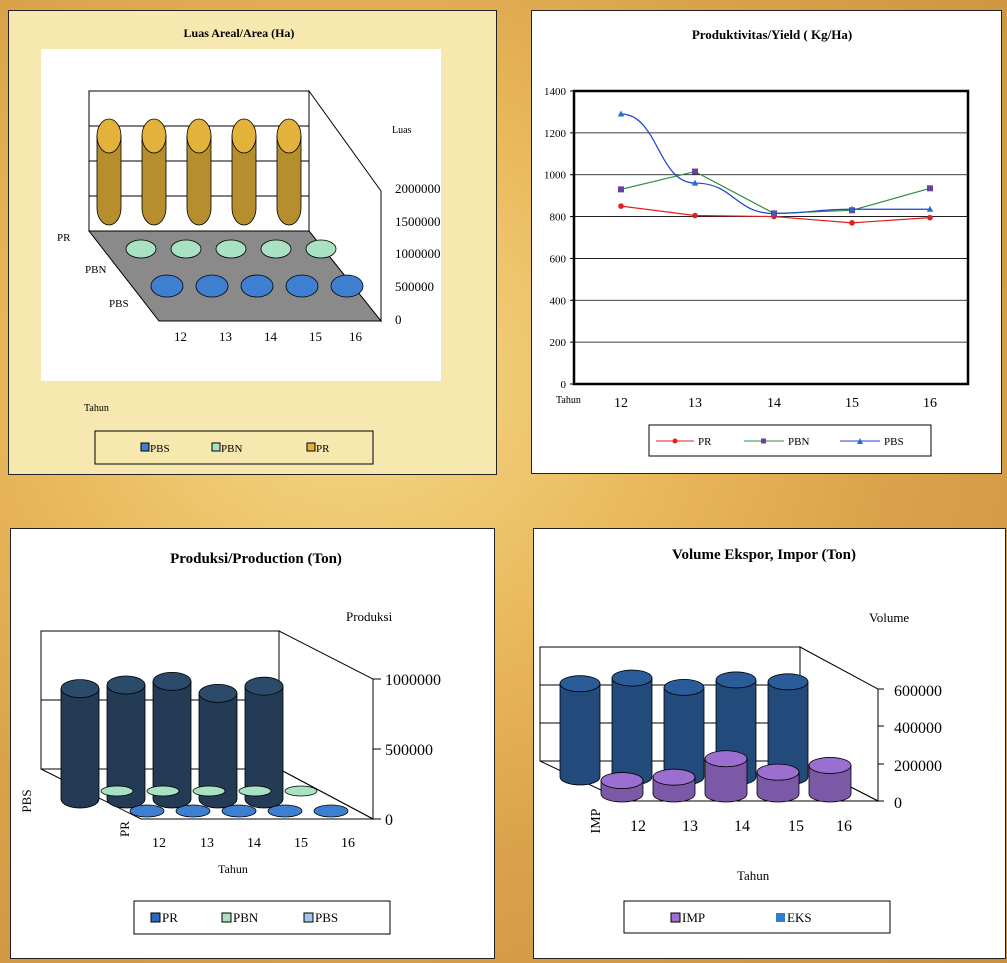 This screenshot has height=963, width=1007. I want to click on area-xlabel: Tahun, so click(96, 408).